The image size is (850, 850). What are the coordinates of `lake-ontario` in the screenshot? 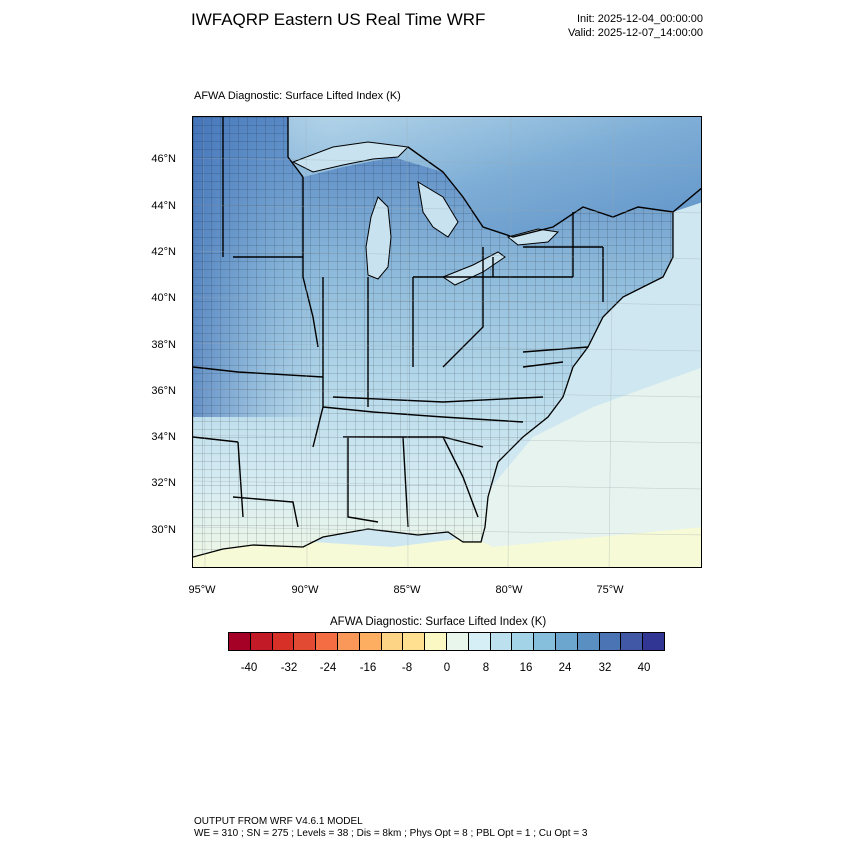 It's located at (533, 237).